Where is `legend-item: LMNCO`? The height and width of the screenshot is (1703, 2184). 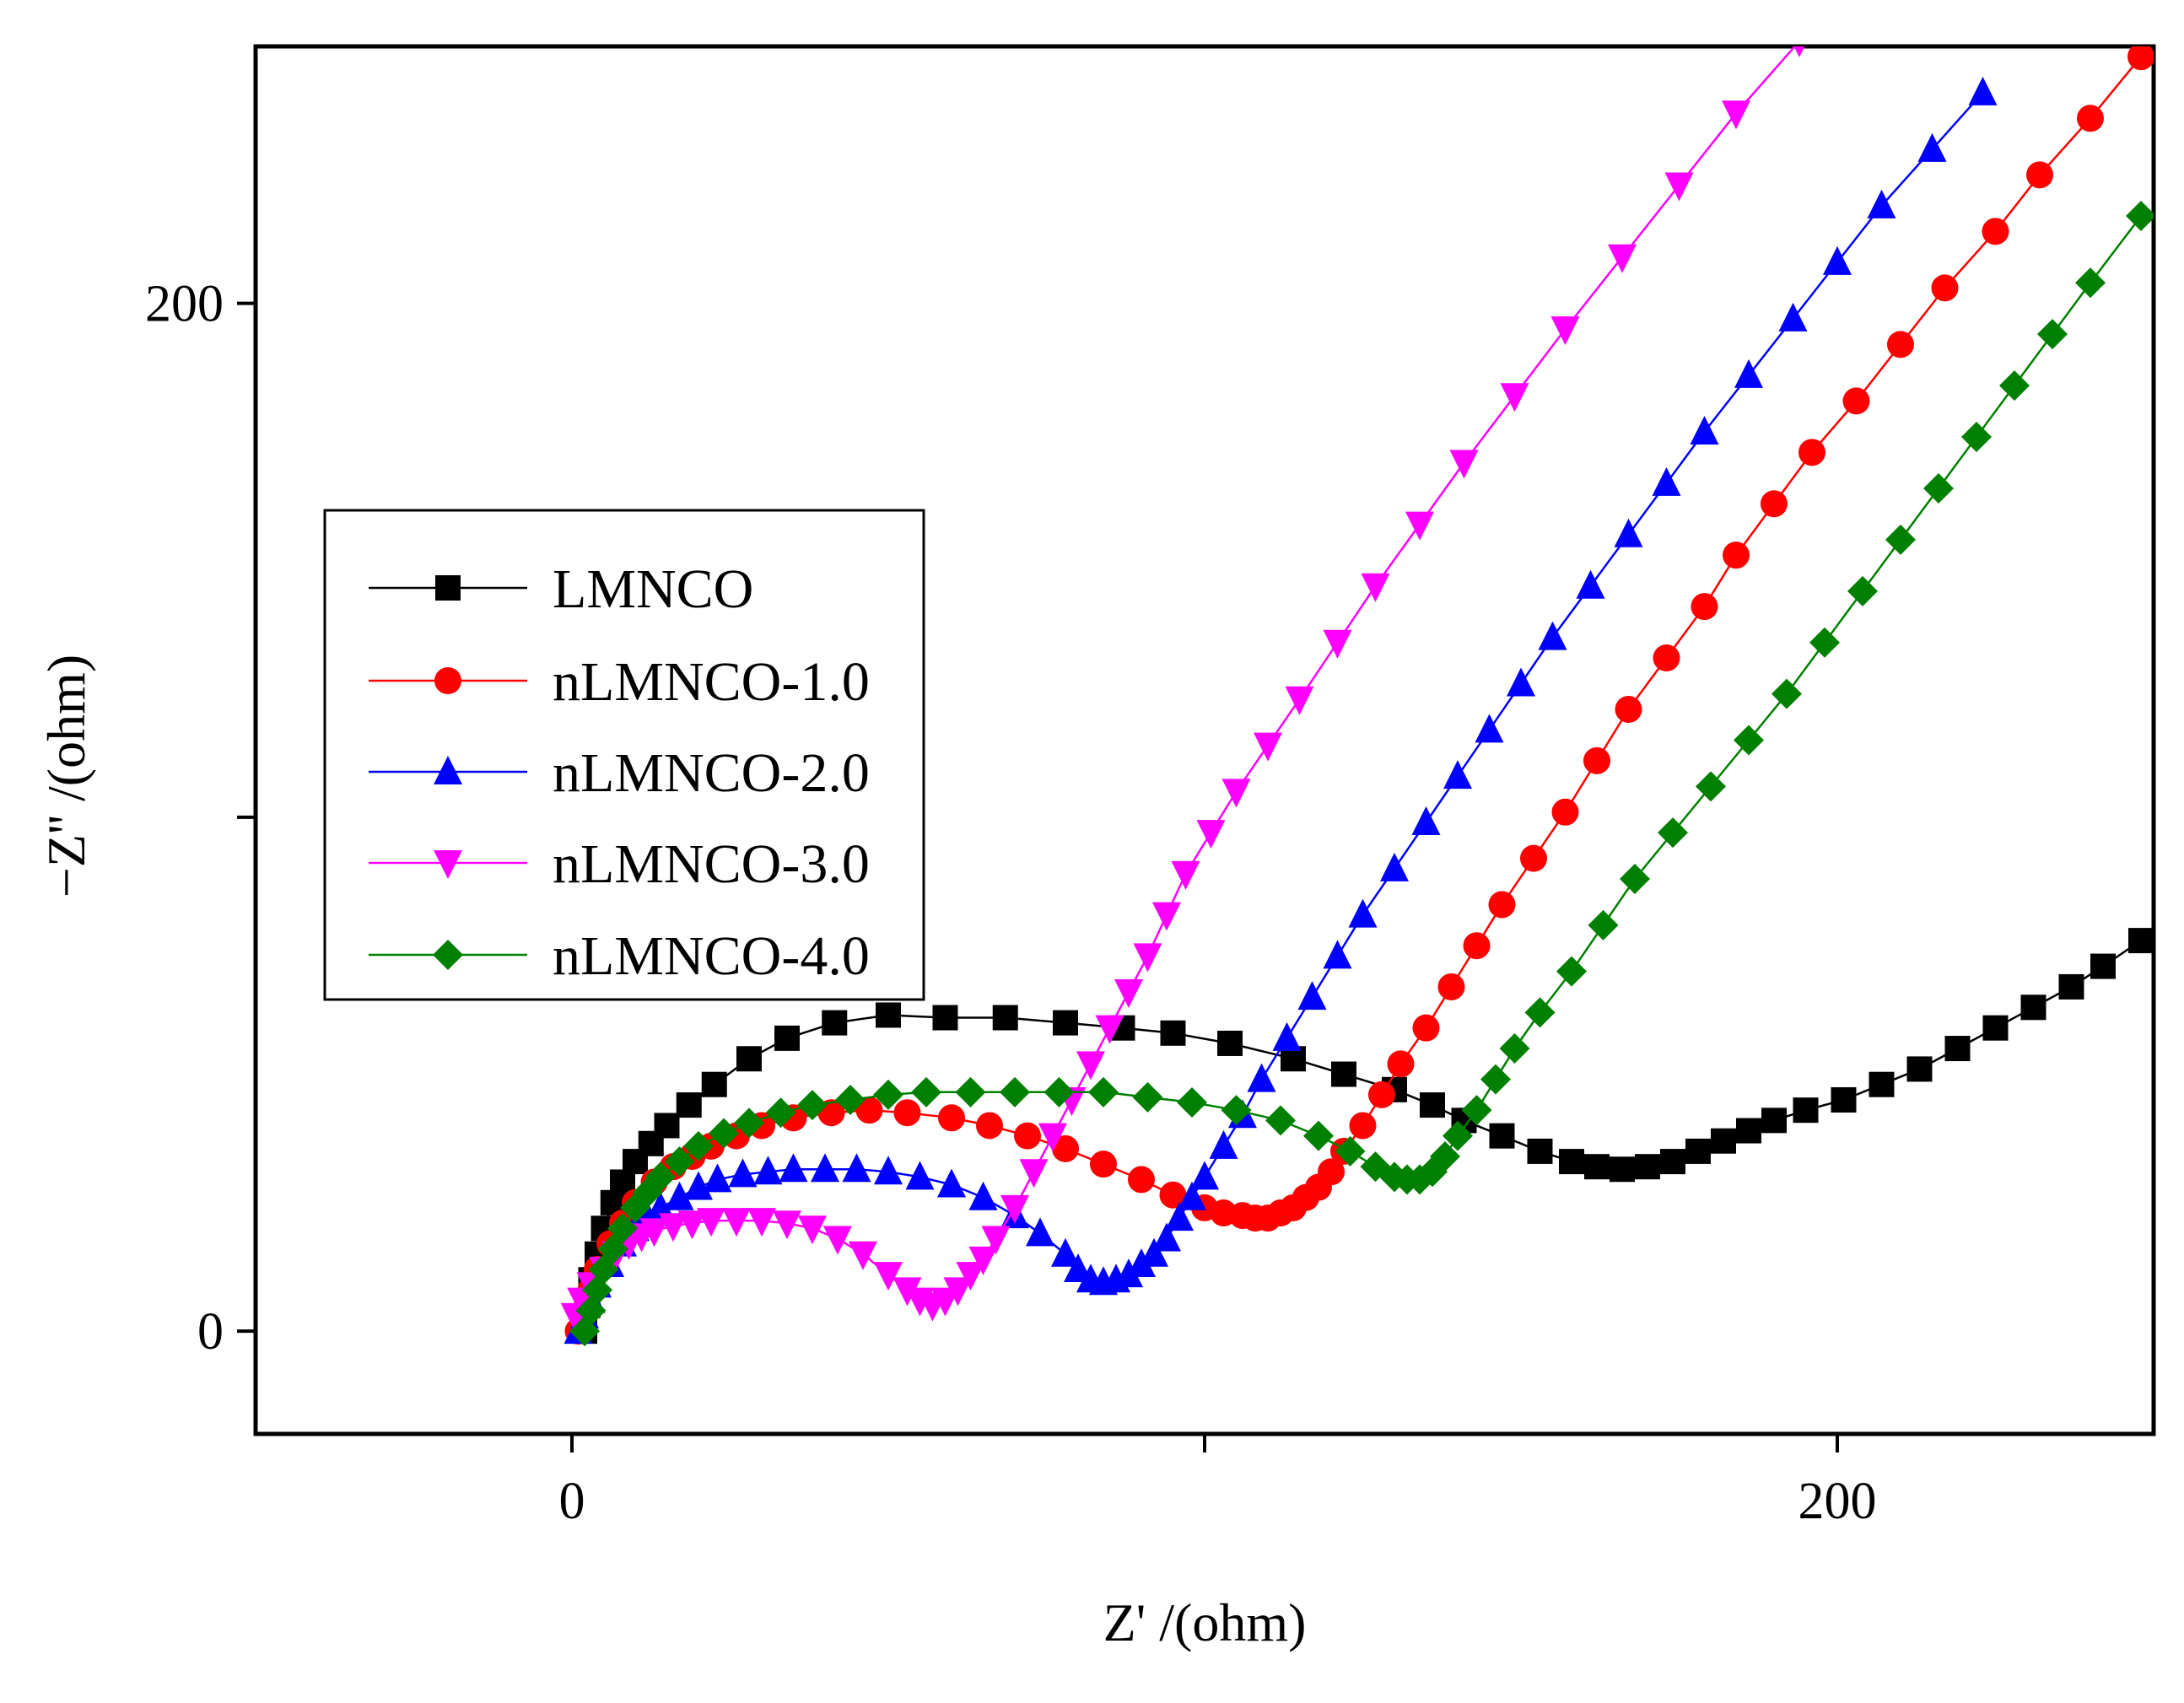 legend-item: LMNCO is located at coordinates (561, 589).